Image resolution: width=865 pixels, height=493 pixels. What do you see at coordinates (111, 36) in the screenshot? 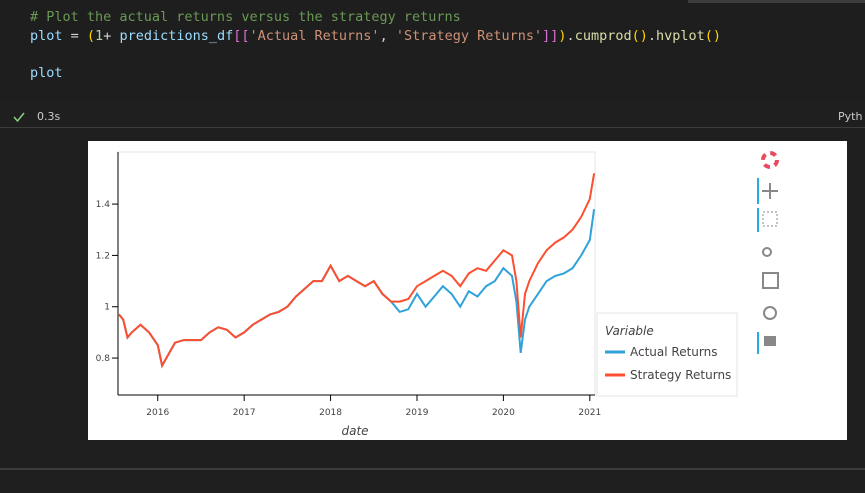
I see `token: +` at bounding box center [111, 36].